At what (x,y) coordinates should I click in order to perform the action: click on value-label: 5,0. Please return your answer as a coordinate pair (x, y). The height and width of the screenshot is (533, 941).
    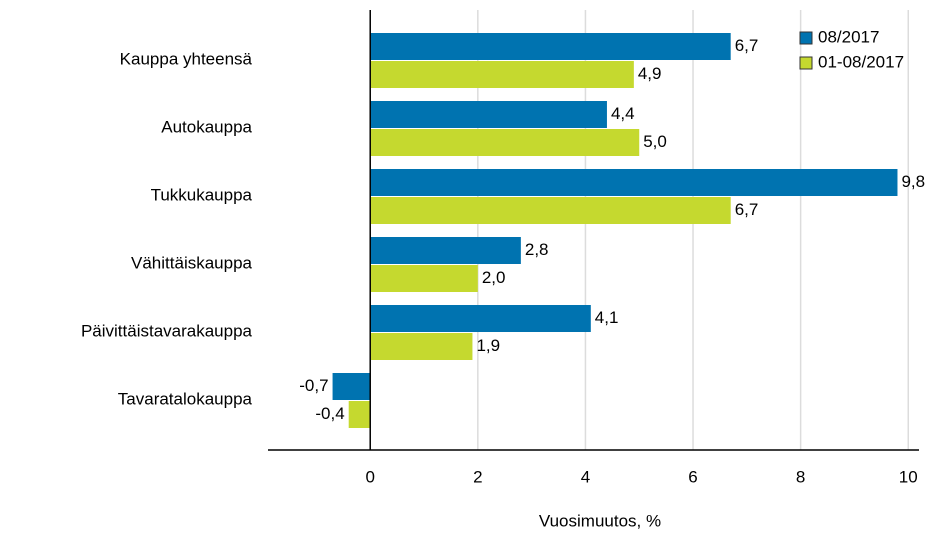
    Looking at the image, I should click on (655, 141).